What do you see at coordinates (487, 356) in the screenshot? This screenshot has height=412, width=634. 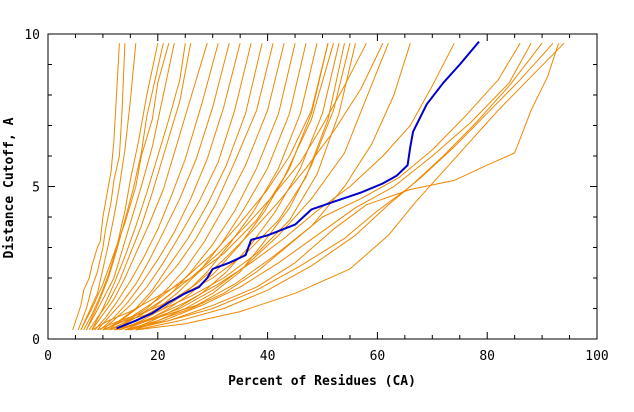 I see `x-tick-label-80: 80` at bounding box center [487, 356].